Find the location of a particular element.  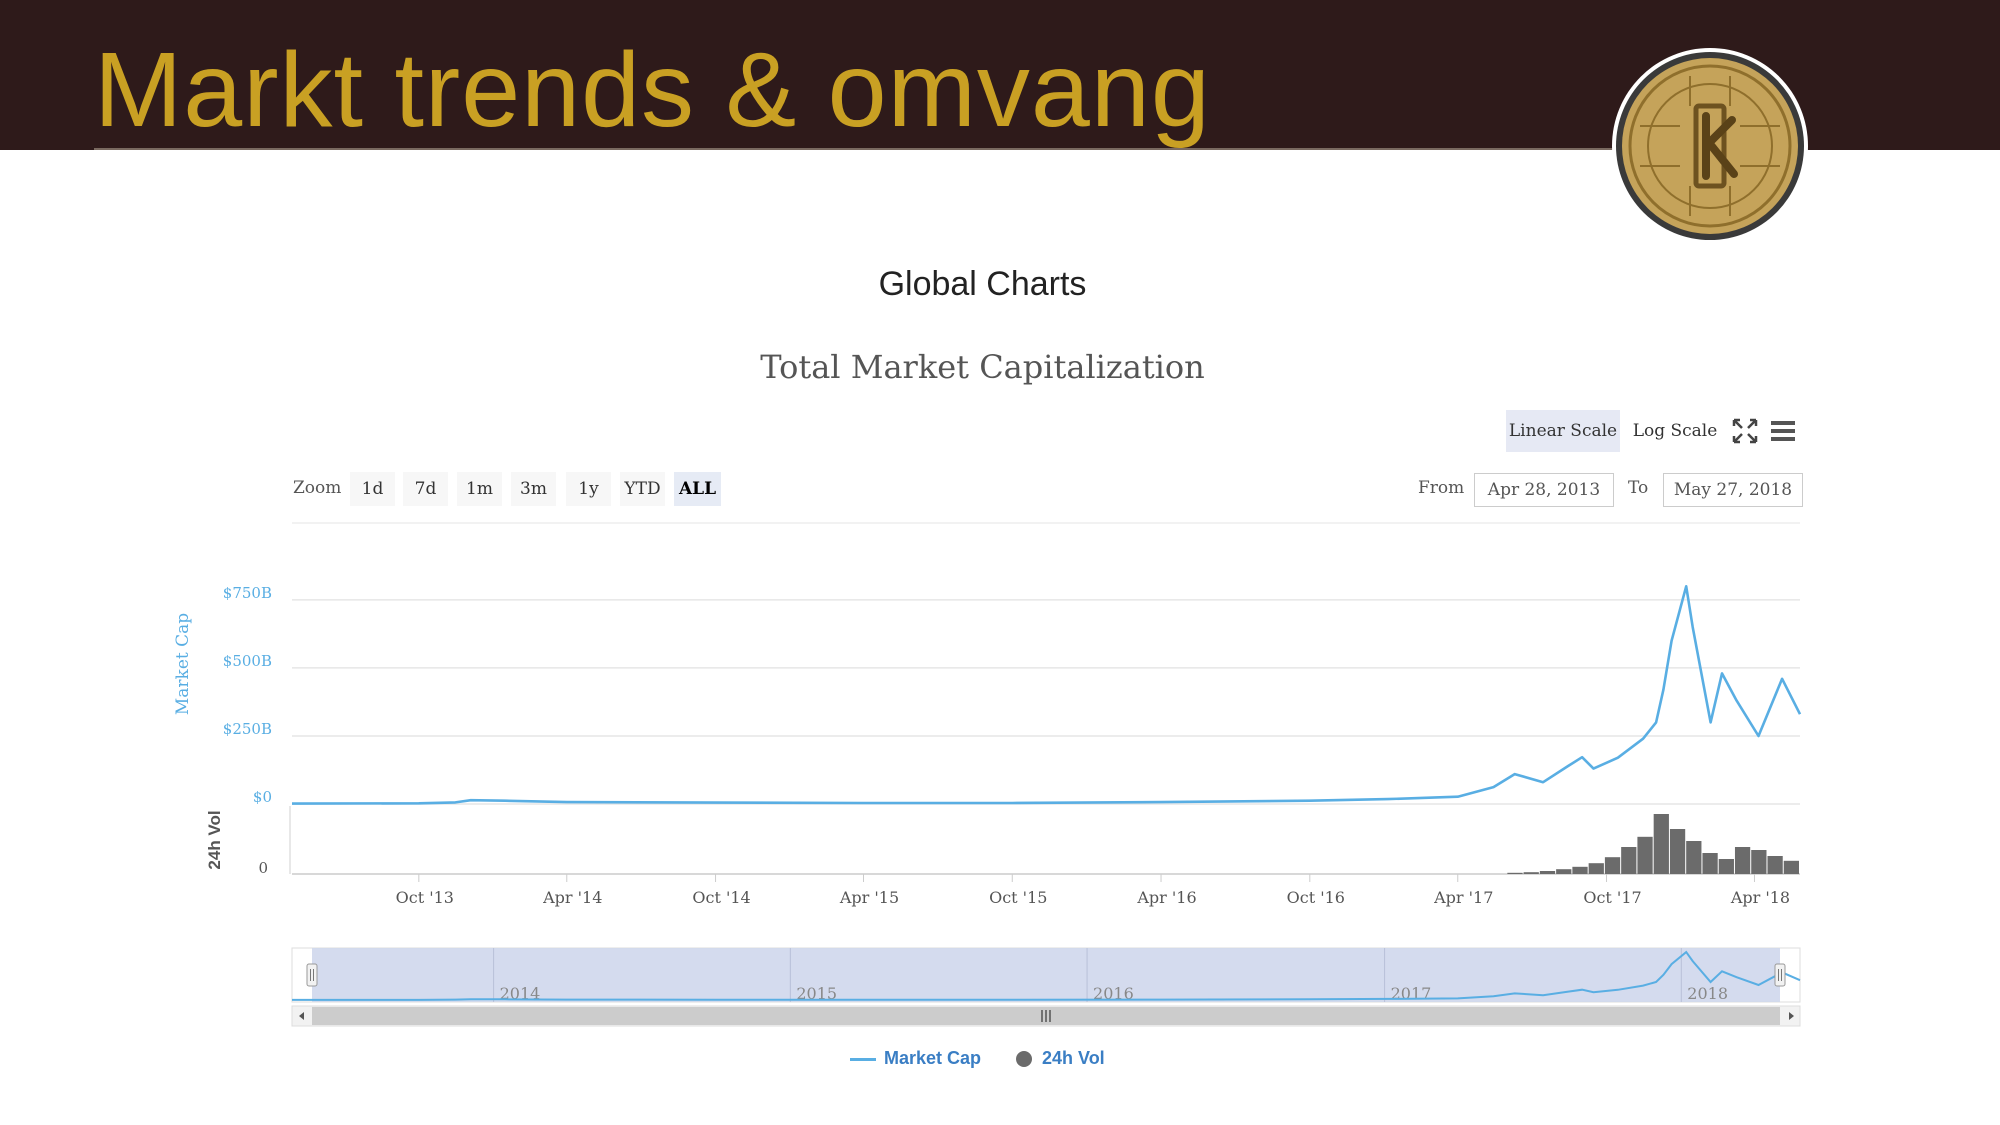

x-tick-label: Apr '15 is located at coordinates (869, 897).